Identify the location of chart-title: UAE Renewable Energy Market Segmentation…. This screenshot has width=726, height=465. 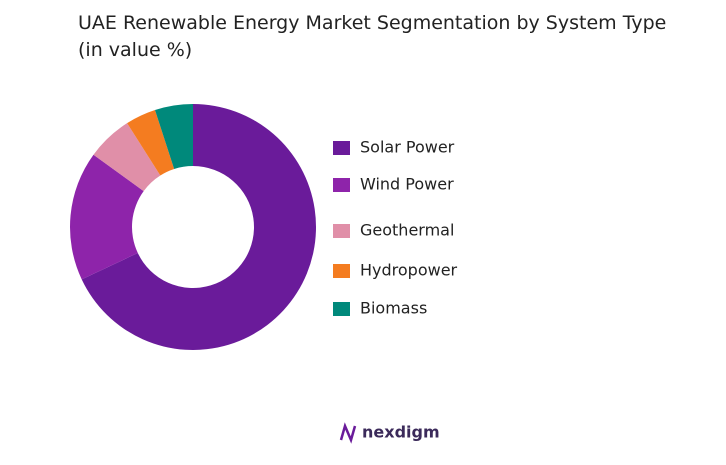
(372, 36).